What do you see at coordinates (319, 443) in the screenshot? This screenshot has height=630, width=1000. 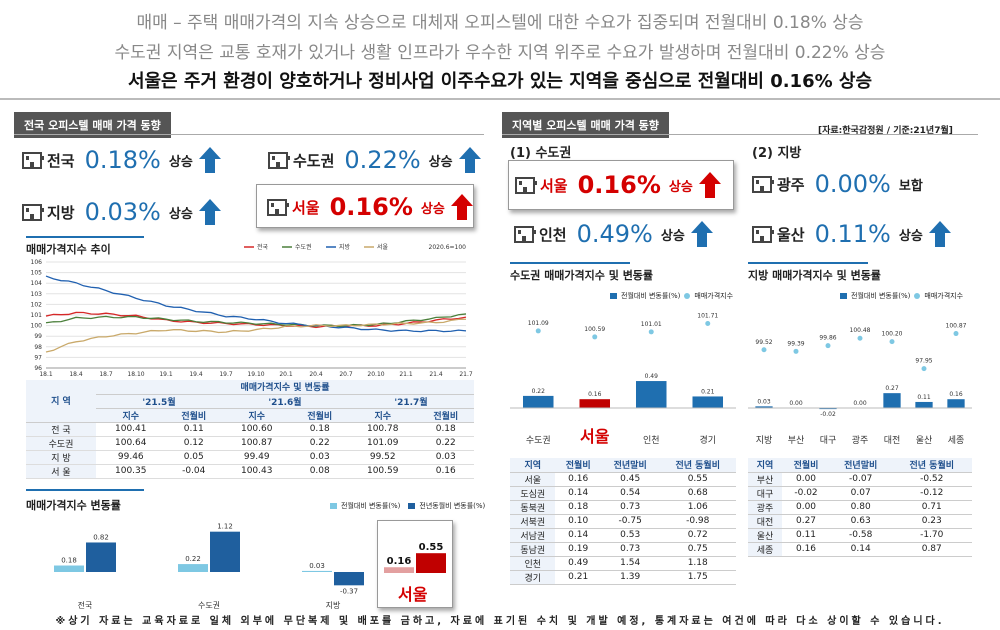 I see `row-cell: 0.22` at bounding box center [319, 443].